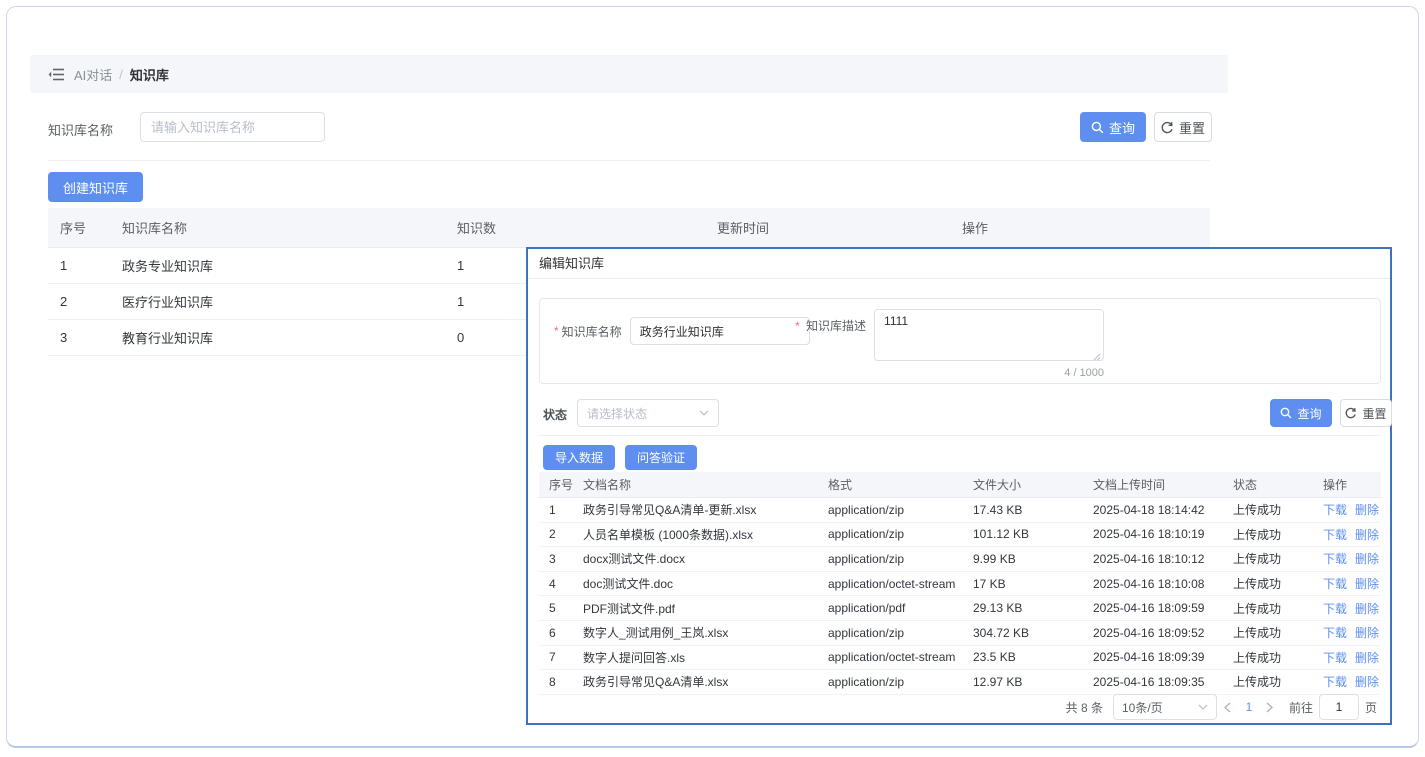 Image resolution: width=1425 pixels, height=757 pixels. What do you see at coordinates (1338, 707) in the screenshot?
I see `goto-page-input` at bounding box center [1338, 707].